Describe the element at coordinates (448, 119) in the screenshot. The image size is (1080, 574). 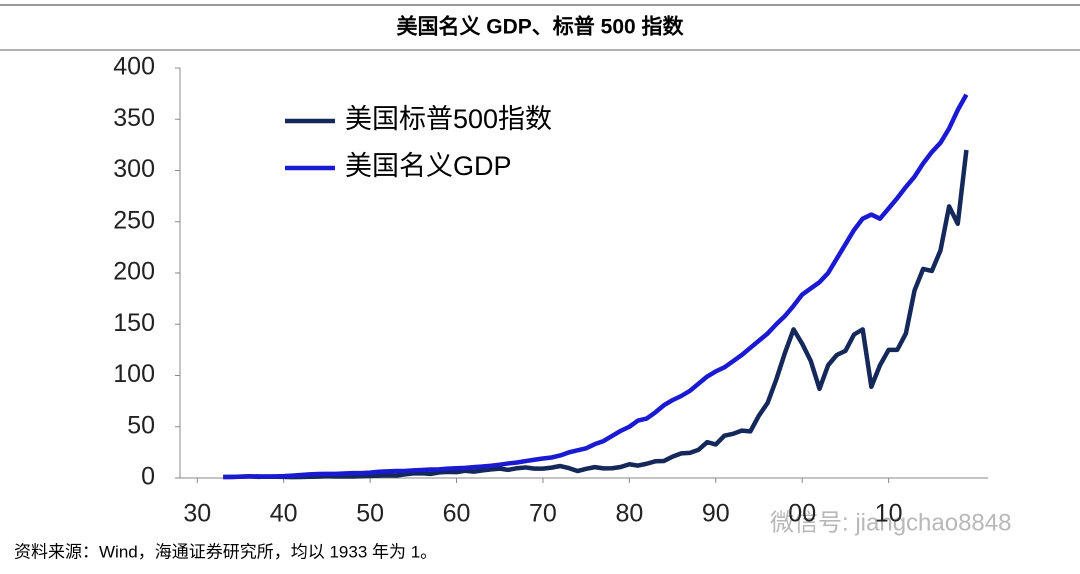
I see `legend-label: 美国标普500指数` at that location.